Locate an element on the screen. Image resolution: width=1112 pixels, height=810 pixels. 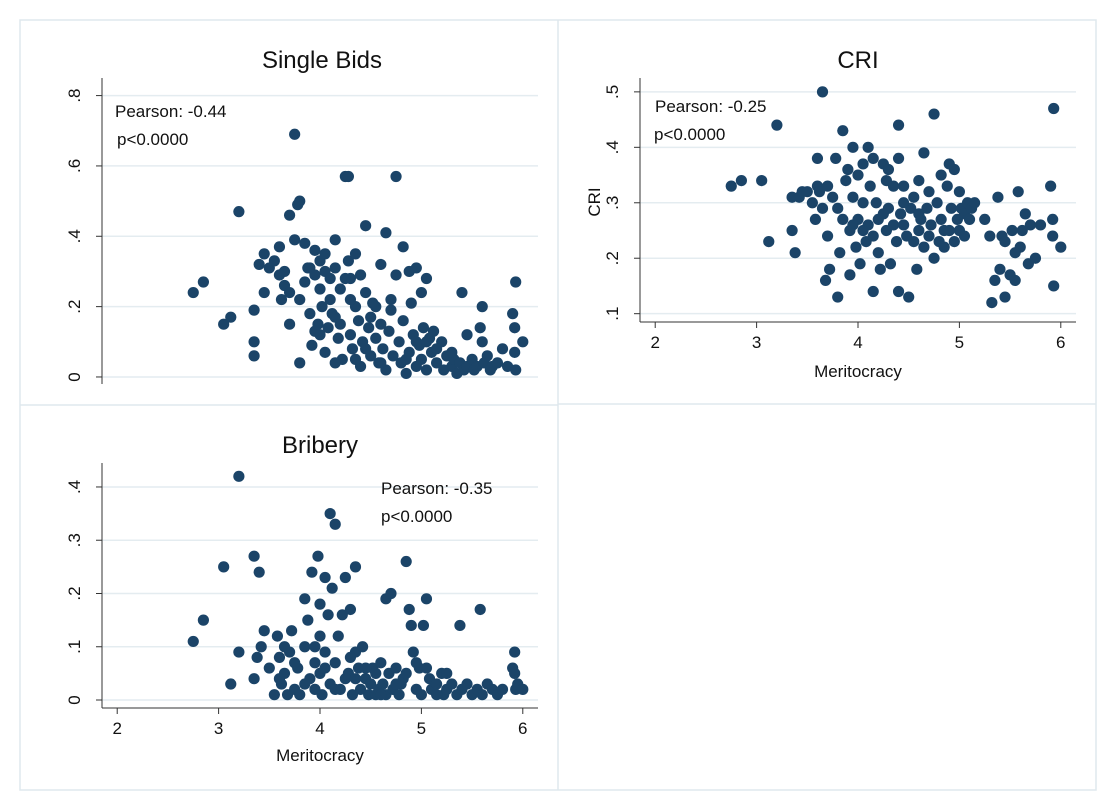
x-tick-label: 2 is located at coordinates (654, 342).